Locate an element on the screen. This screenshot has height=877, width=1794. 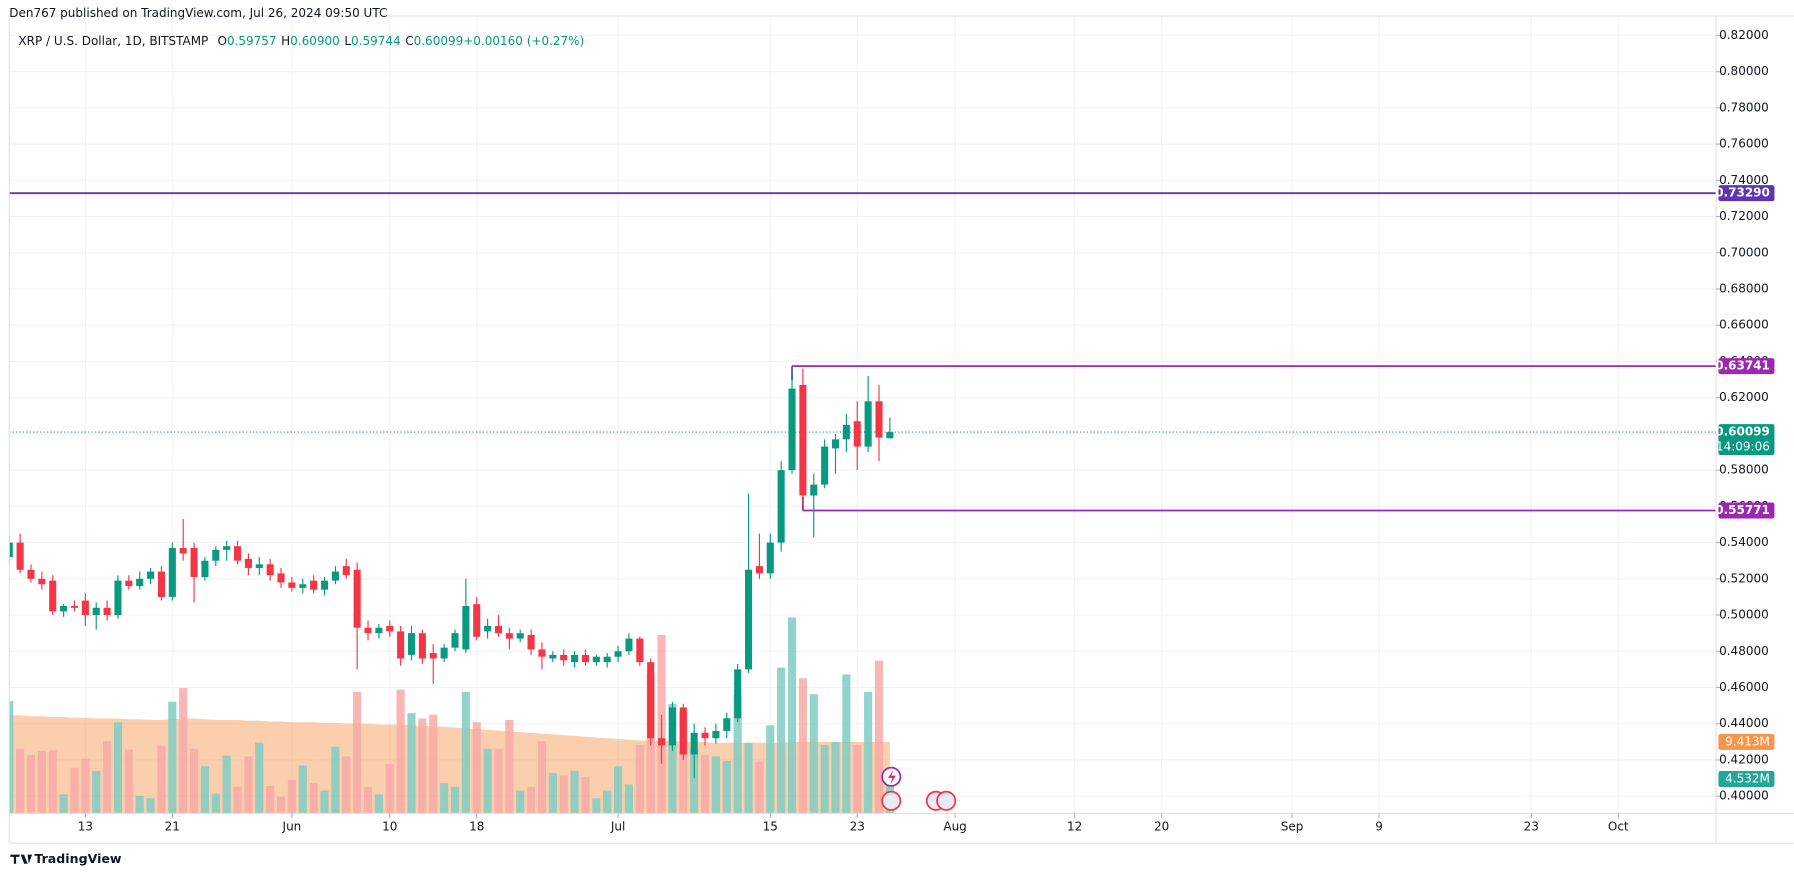
volume-label-box is located at coordinates (1746, 778).